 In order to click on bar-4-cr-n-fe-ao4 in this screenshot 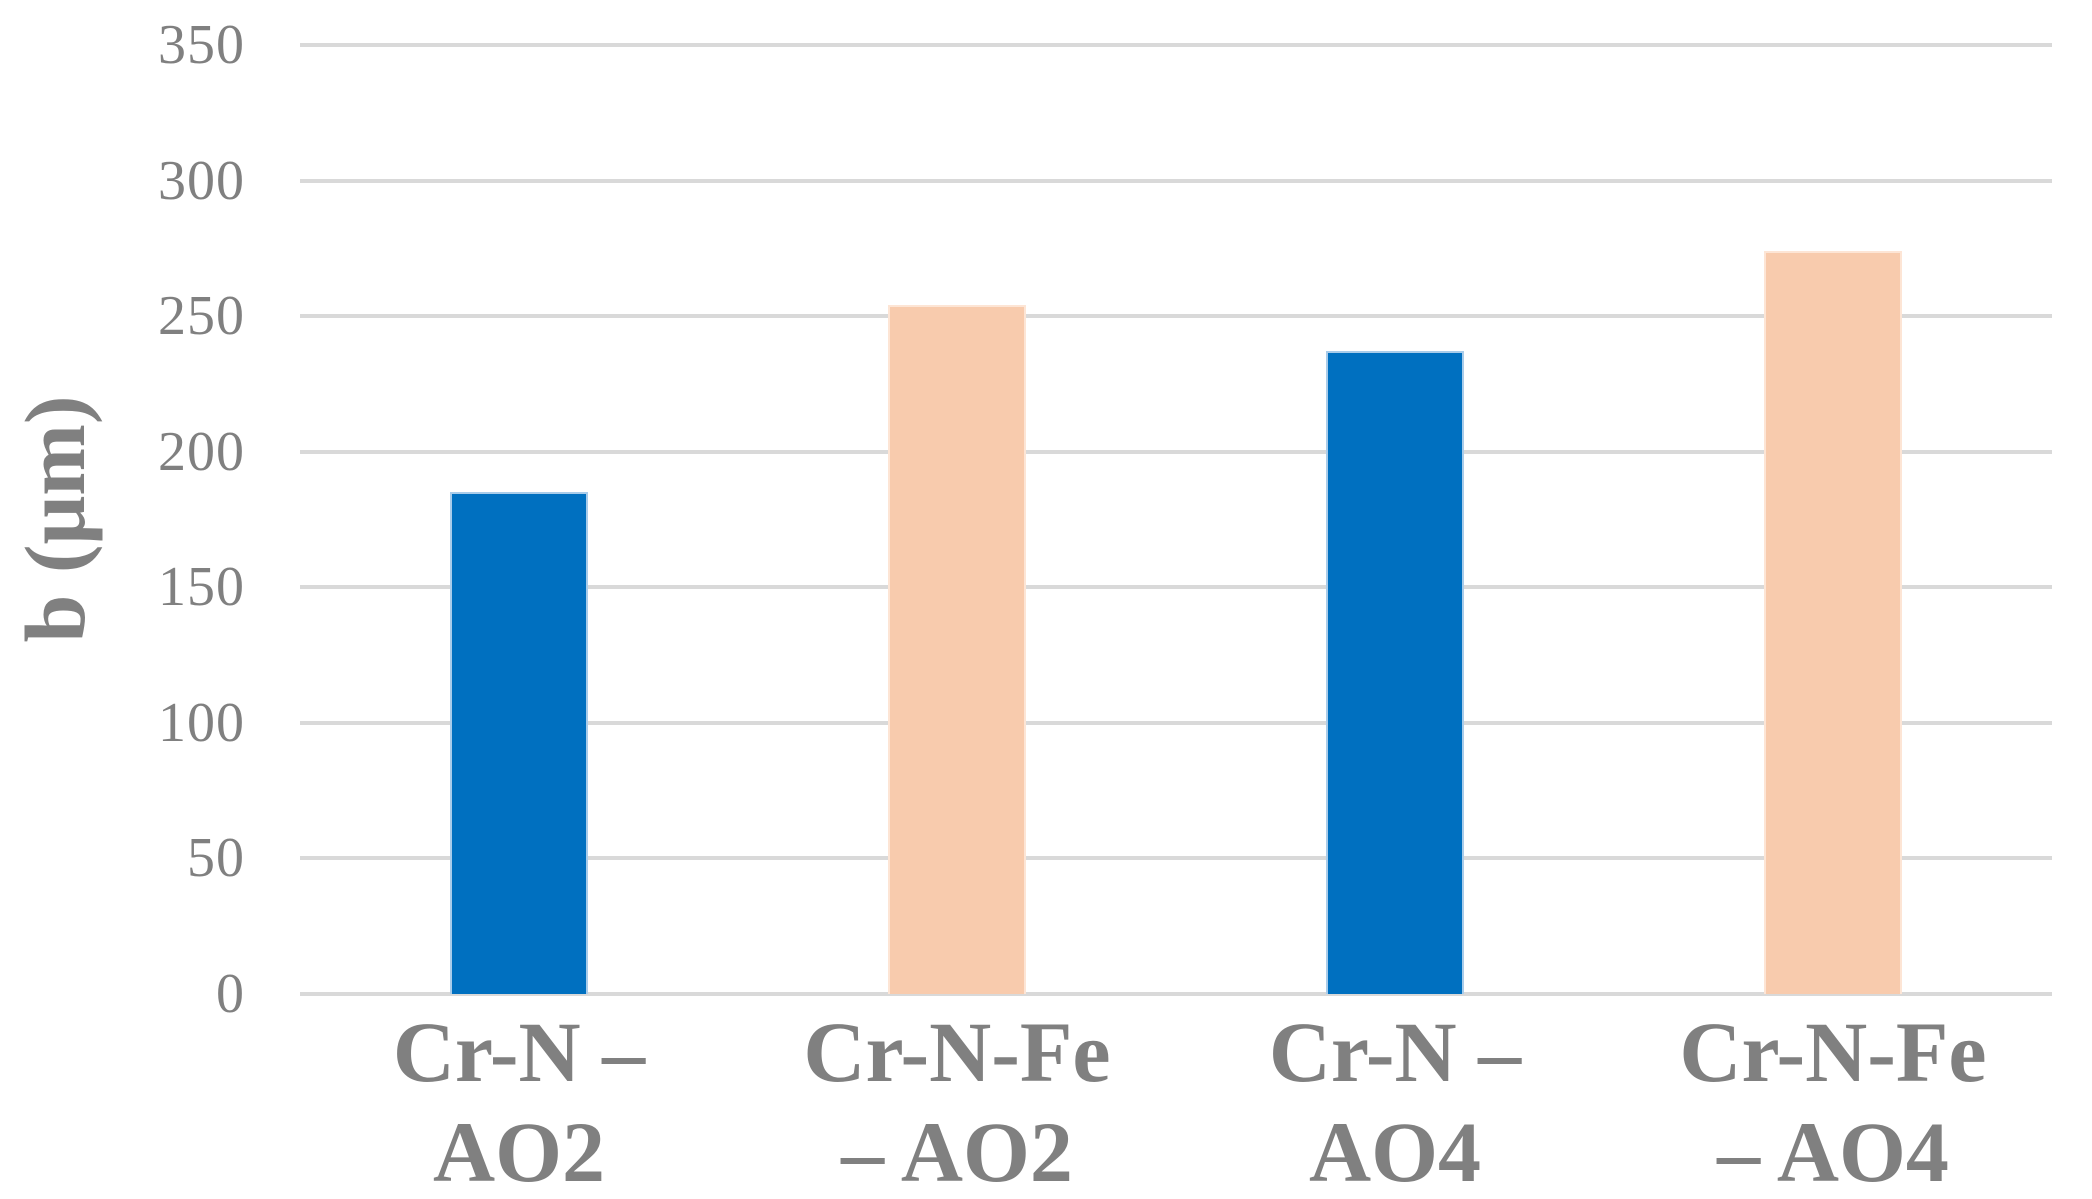, I will do `click(1833, 622)`.